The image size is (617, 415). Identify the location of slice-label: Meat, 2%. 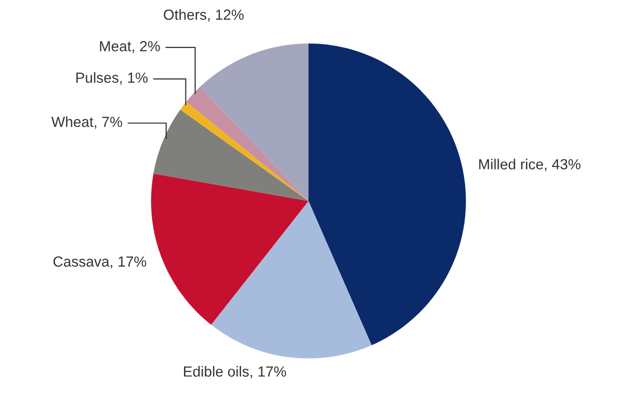
(130, 47).